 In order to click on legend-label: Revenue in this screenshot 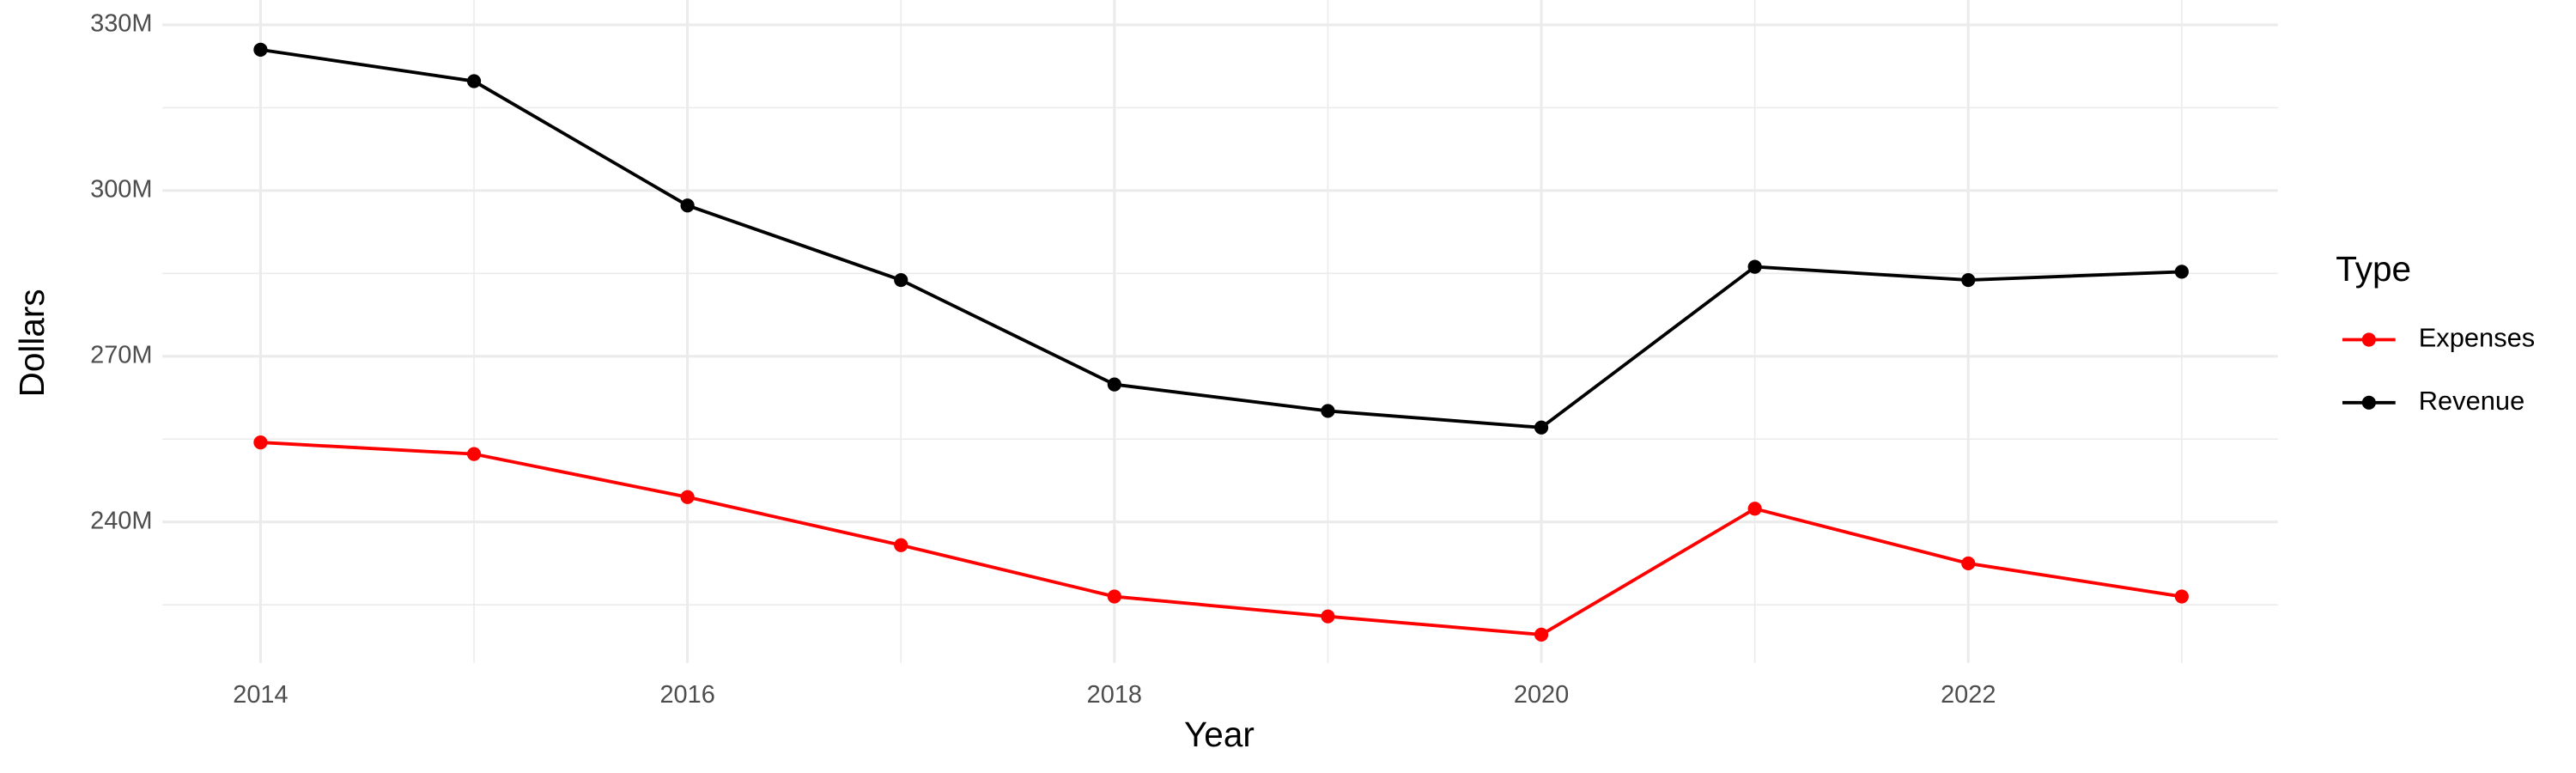, I will do `click(2472, 401)`.